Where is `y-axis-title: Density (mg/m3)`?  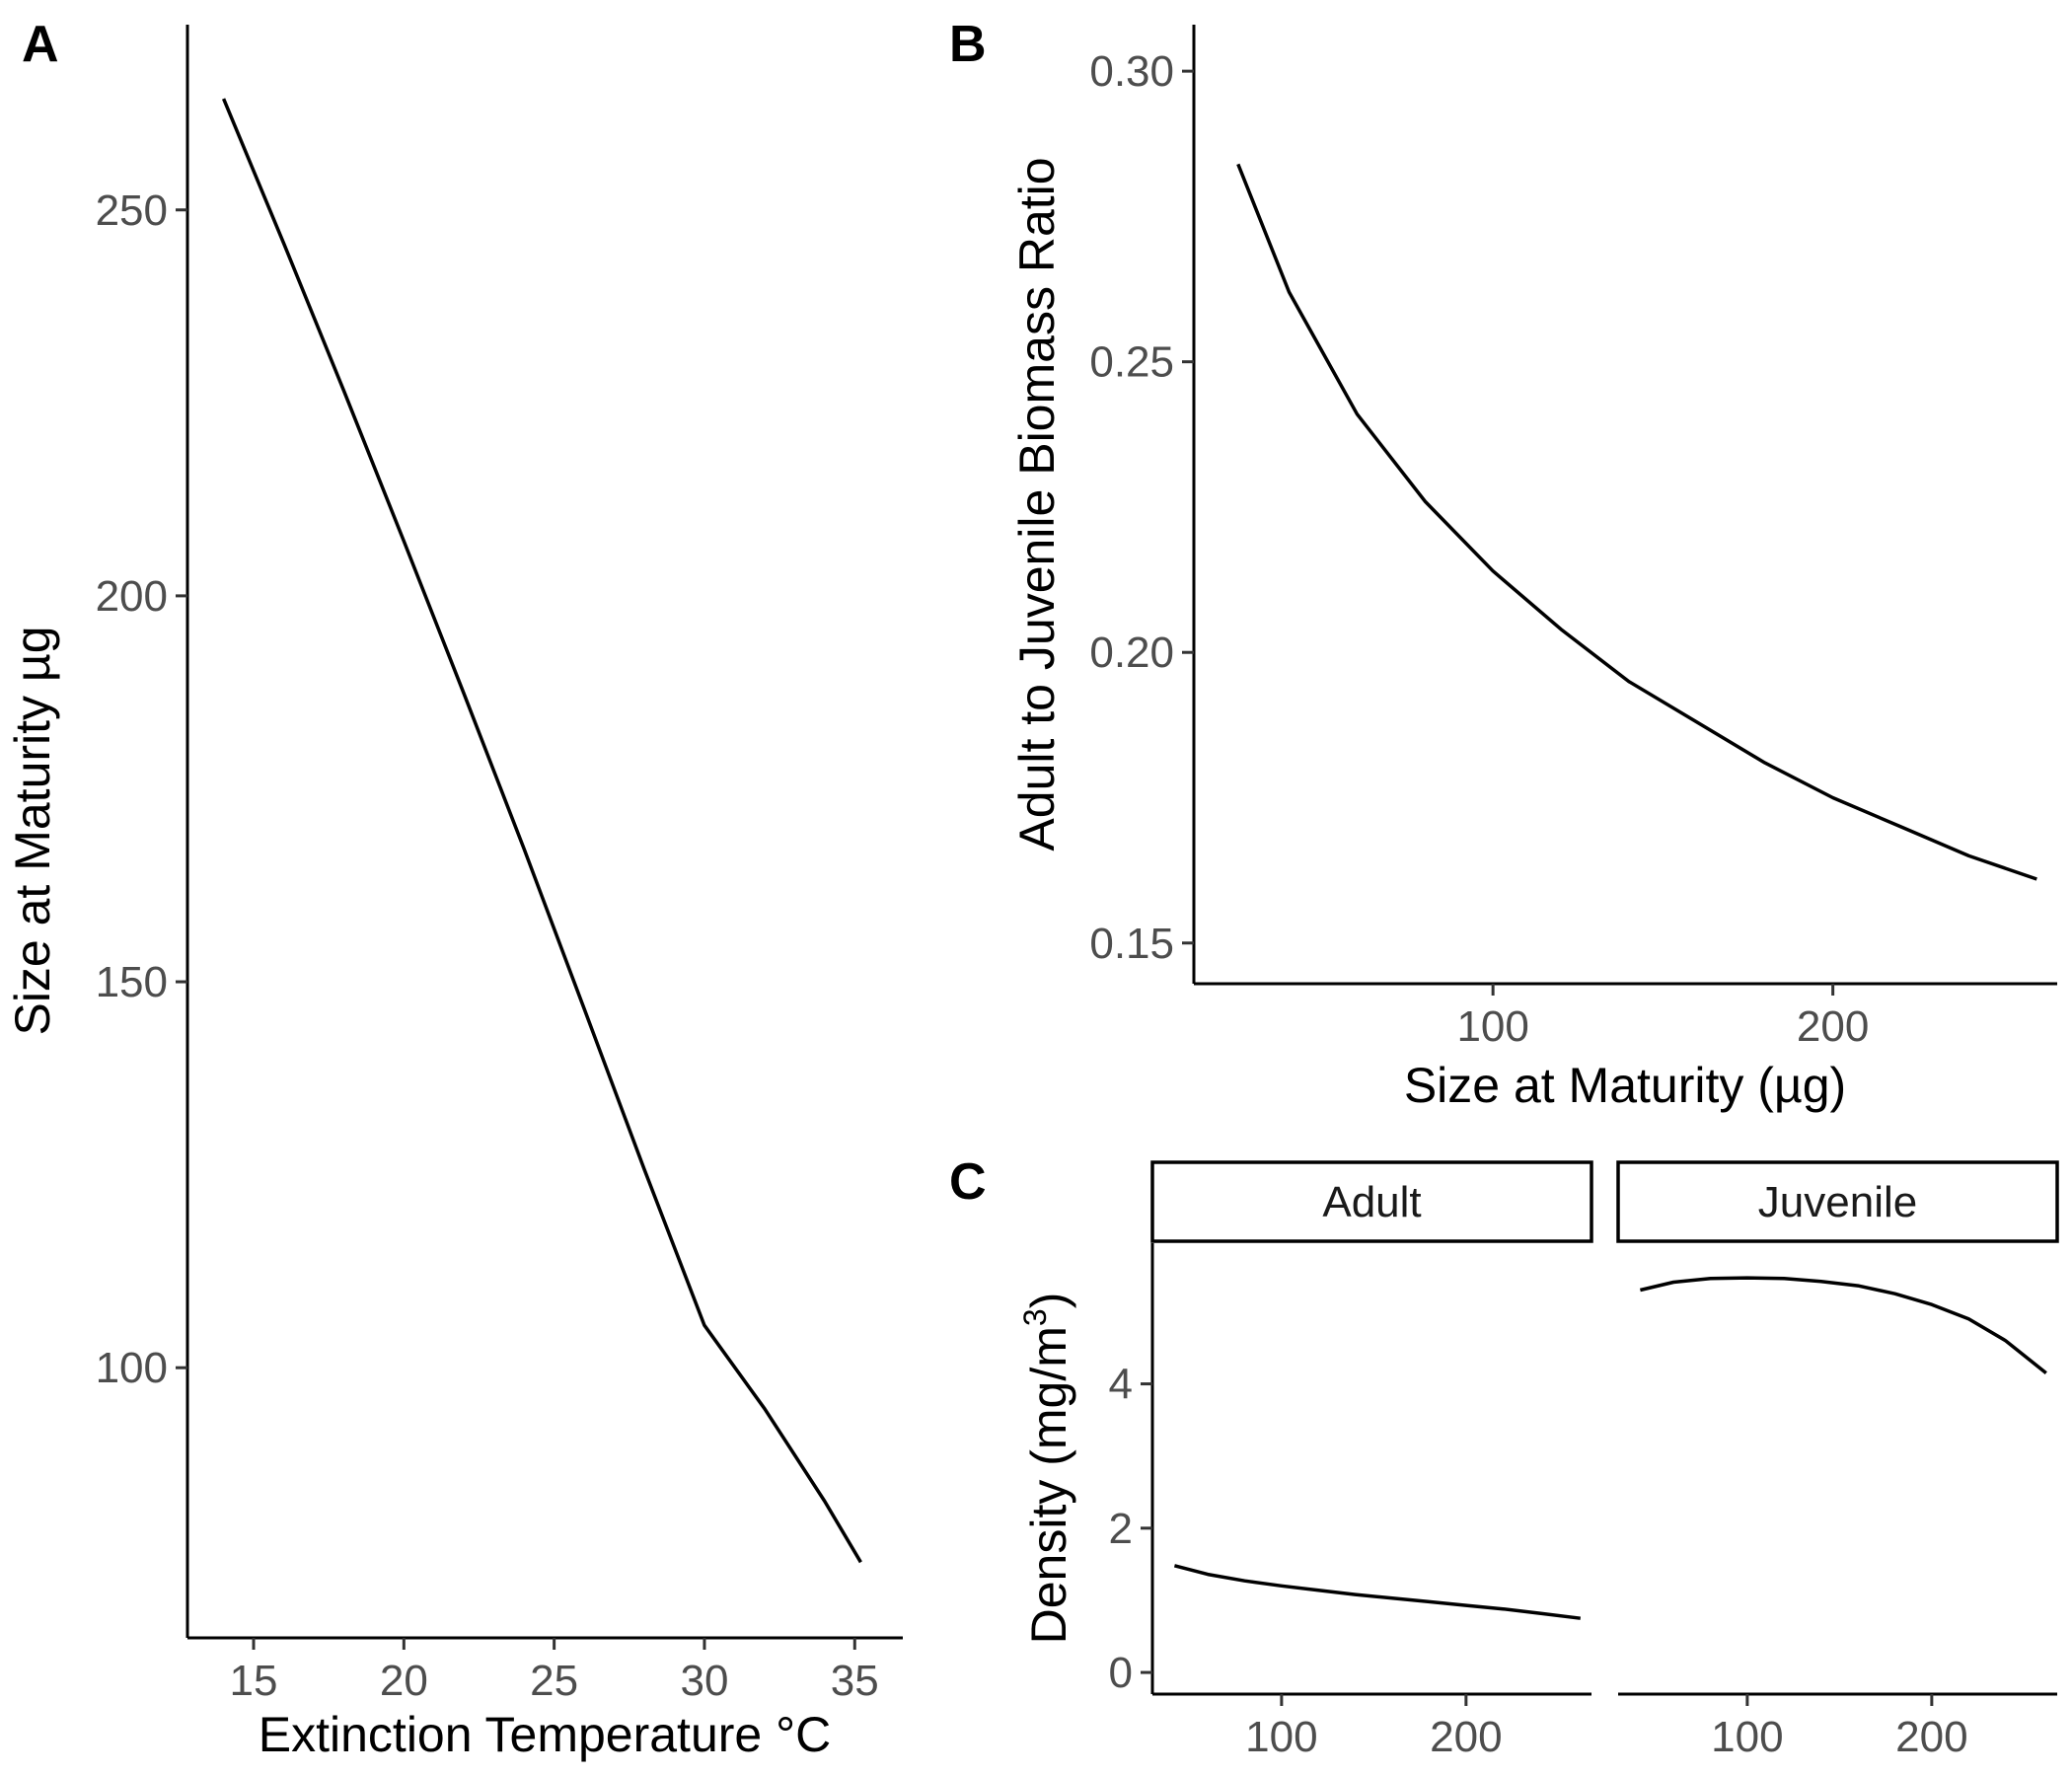 y-axis-title: Density (mg/m3) is located at coordinates (1046, 1469).